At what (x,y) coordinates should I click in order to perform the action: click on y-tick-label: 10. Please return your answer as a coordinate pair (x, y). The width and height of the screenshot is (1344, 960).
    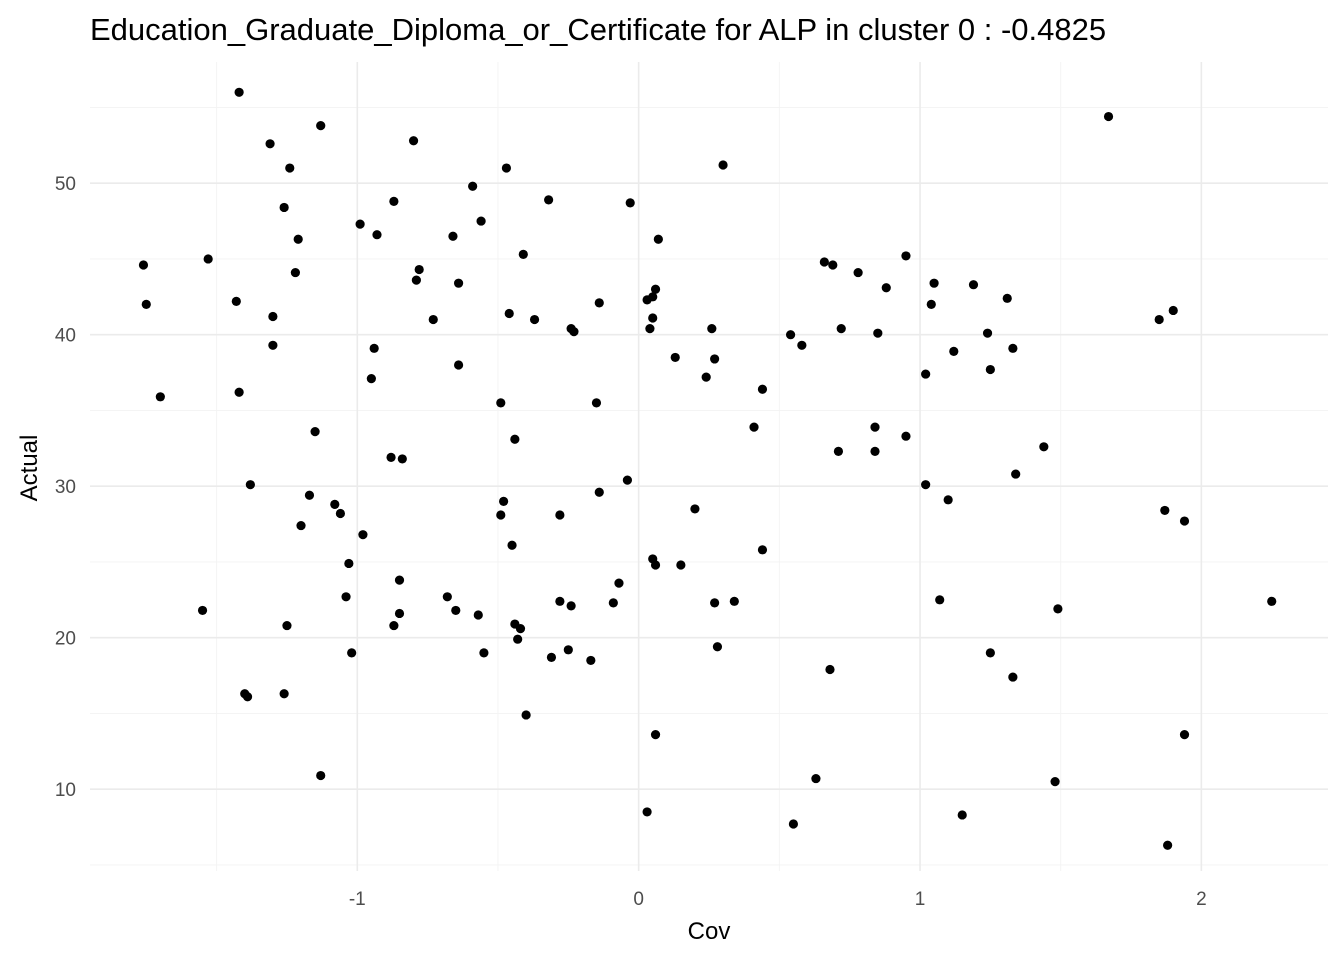
    Looking at the image, I should click on (65, 790).